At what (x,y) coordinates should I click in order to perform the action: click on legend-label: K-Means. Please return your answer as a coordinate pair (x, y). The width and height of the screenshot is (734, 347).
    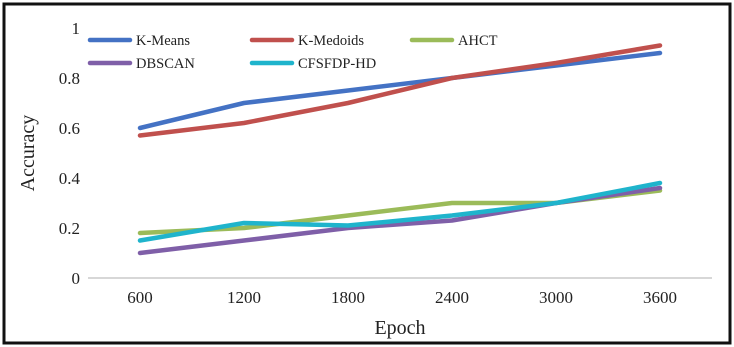
    Looking at the image, I should click on (163, 41).